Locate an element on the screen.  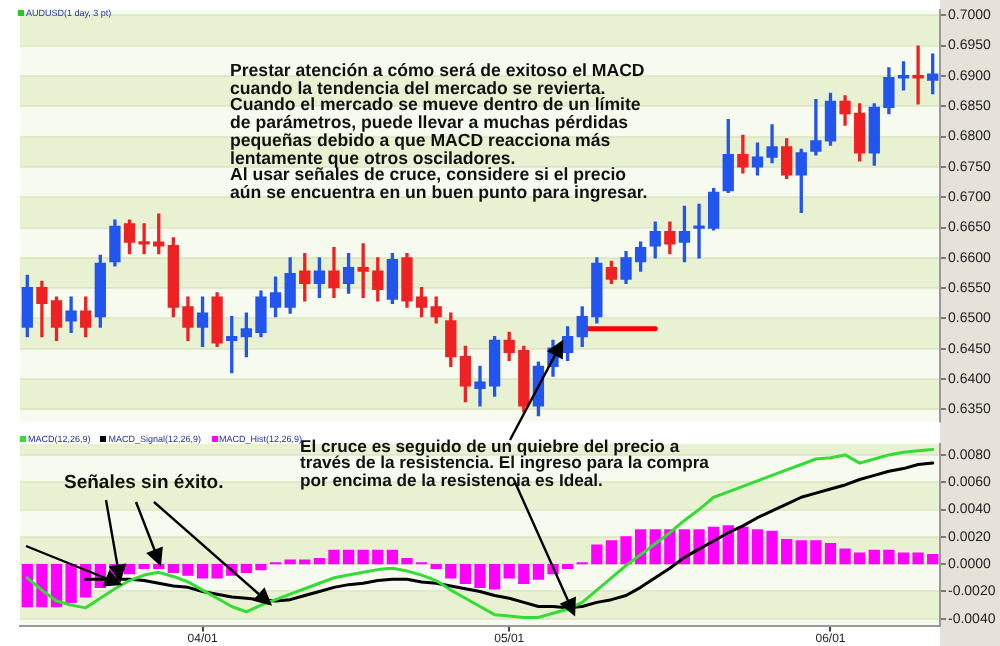
annotation: Prestar atención a cómo será de exitoso el MACD cuando la tendencia del mercado se revierta. Cuando el mercado se mueve dentro de un límite de parámetros, puede llevar a muchas pérdidas pequeñas debido a que MACD reacciona más lentamente que otros osciladores. Al usar señales de cruce, considere si el precio aún se encuentra en un buen punto para ingresar. is located at coordinates (439, 131).